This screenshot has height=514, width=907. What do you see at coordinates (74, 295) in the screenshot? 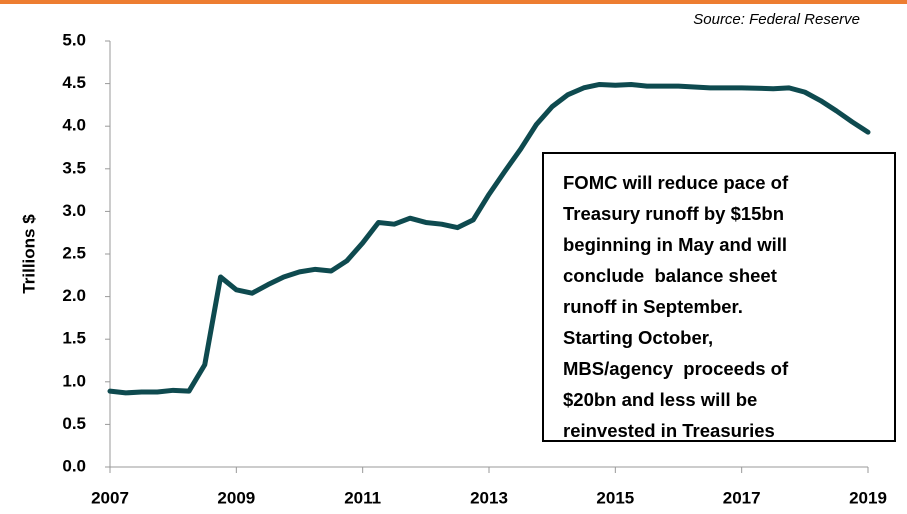
I see `y-tick-label: 2.0` at bounding box center [74, 295].